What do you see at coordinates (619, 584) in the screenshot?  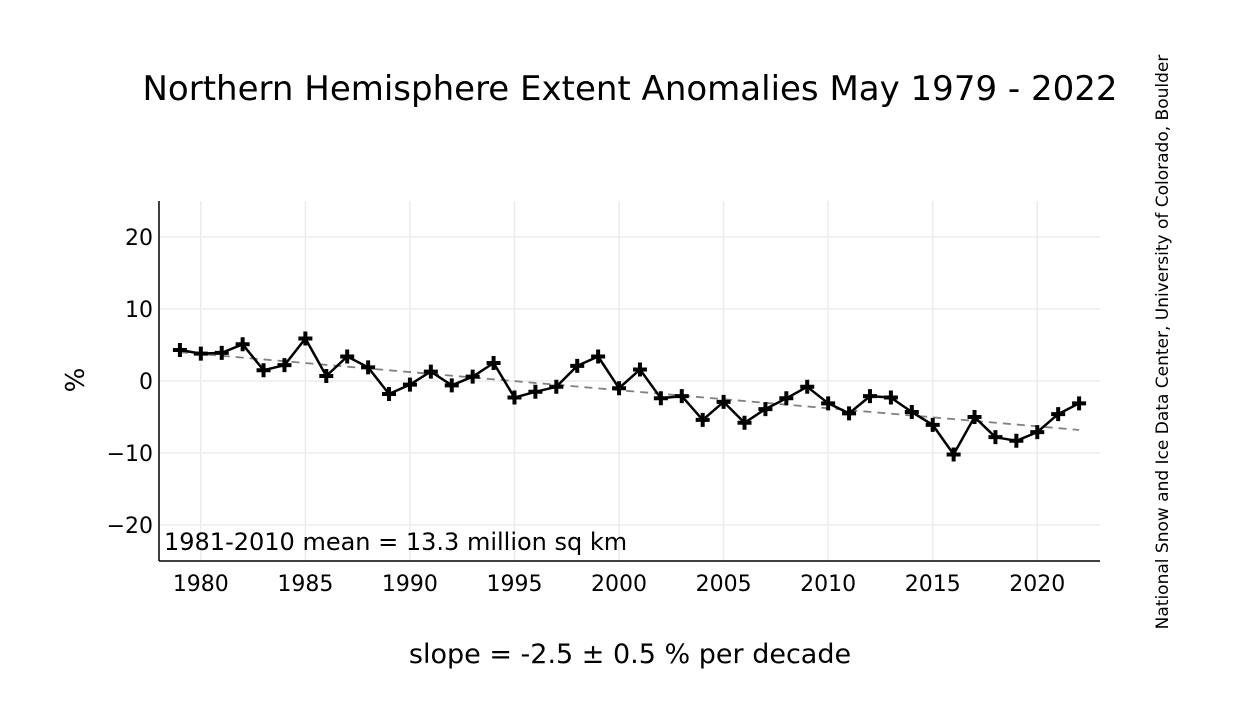 I see `x-tick-label: 2000` at bounding box center [619, 584].